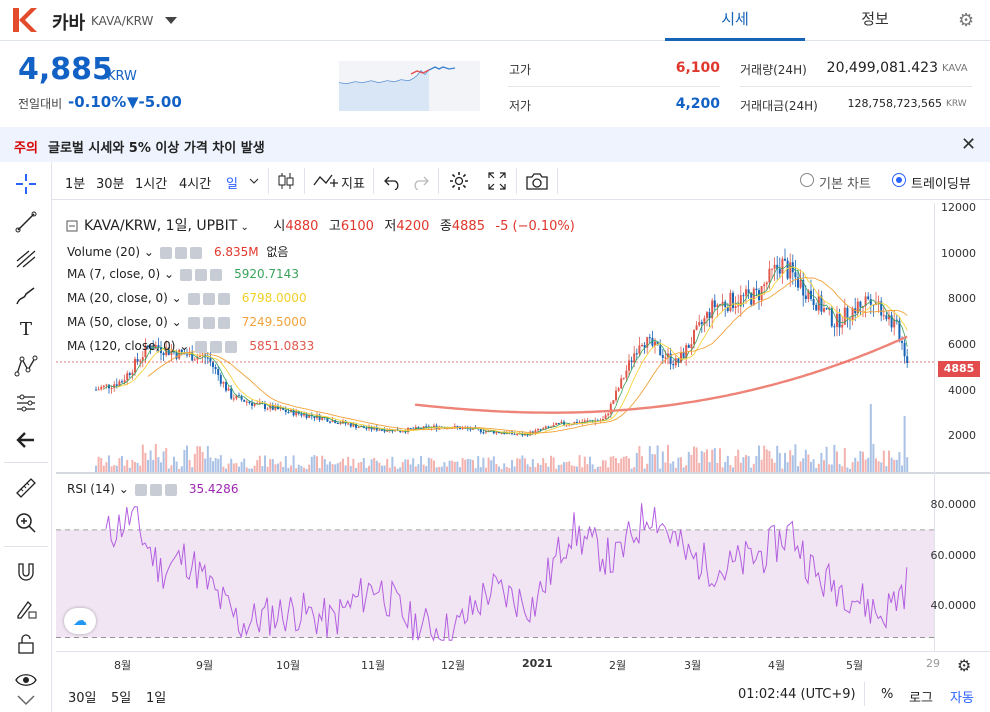  I want to click on symbol-title: KAVA/KRW, 1일, UPBIT, so click(161, 226).